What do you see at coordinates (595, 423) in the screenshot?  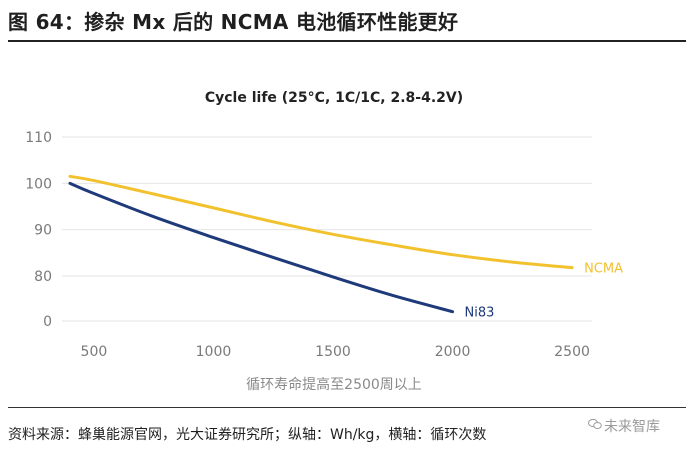 I see `wechat-icon` at bounding box center [595, 423].